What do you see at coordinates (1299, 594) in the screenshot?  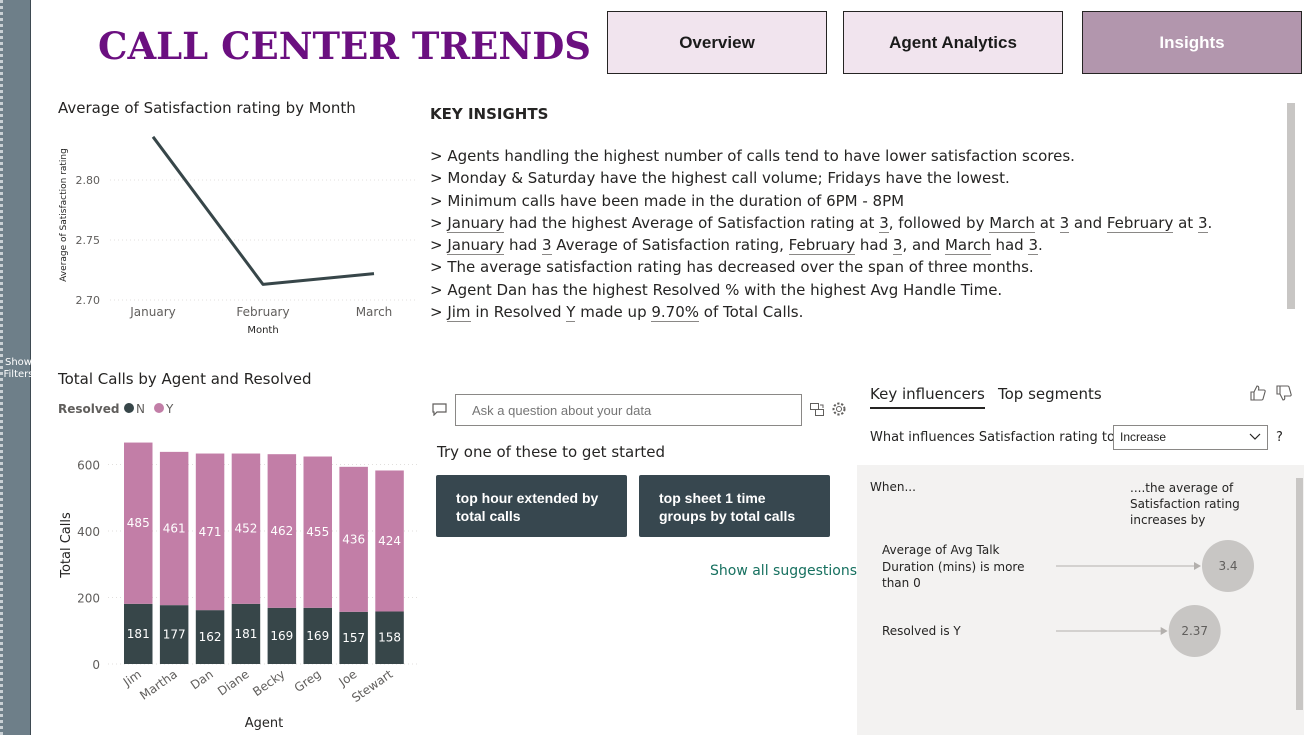 I see `influencers-scrollbar` at bounding box center [1299, 594].